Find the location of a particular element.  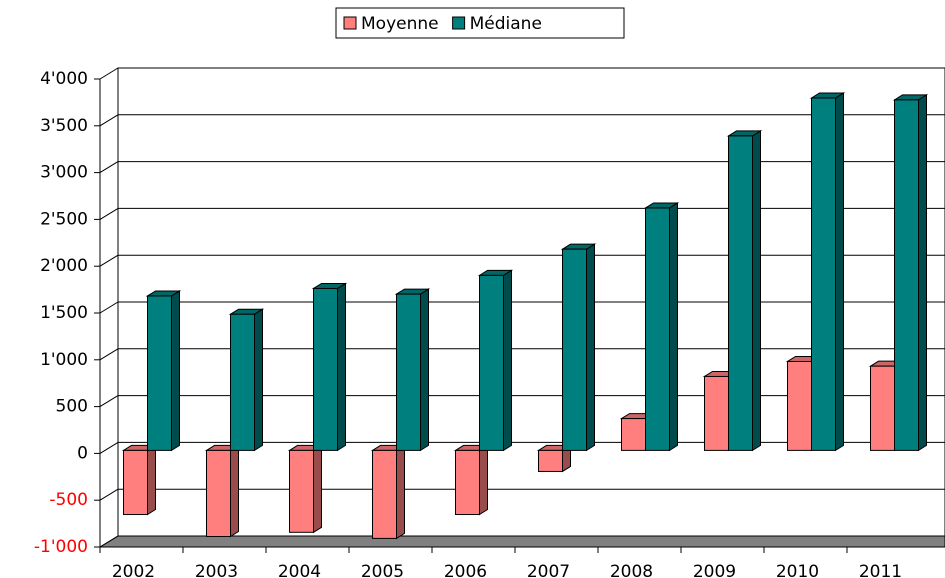

x-tick-label: 2006 is located at coordinates (465, 570).